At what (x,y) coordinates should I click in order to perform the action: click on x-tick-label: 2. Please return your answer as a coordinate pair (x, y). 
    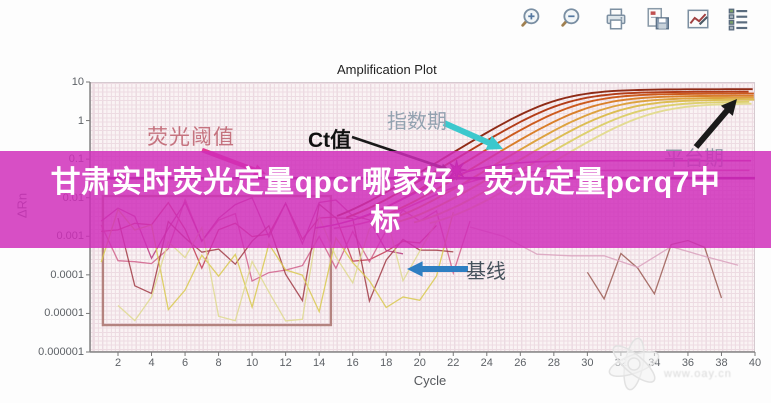
    Looking at the image, I should click on (118, 363).